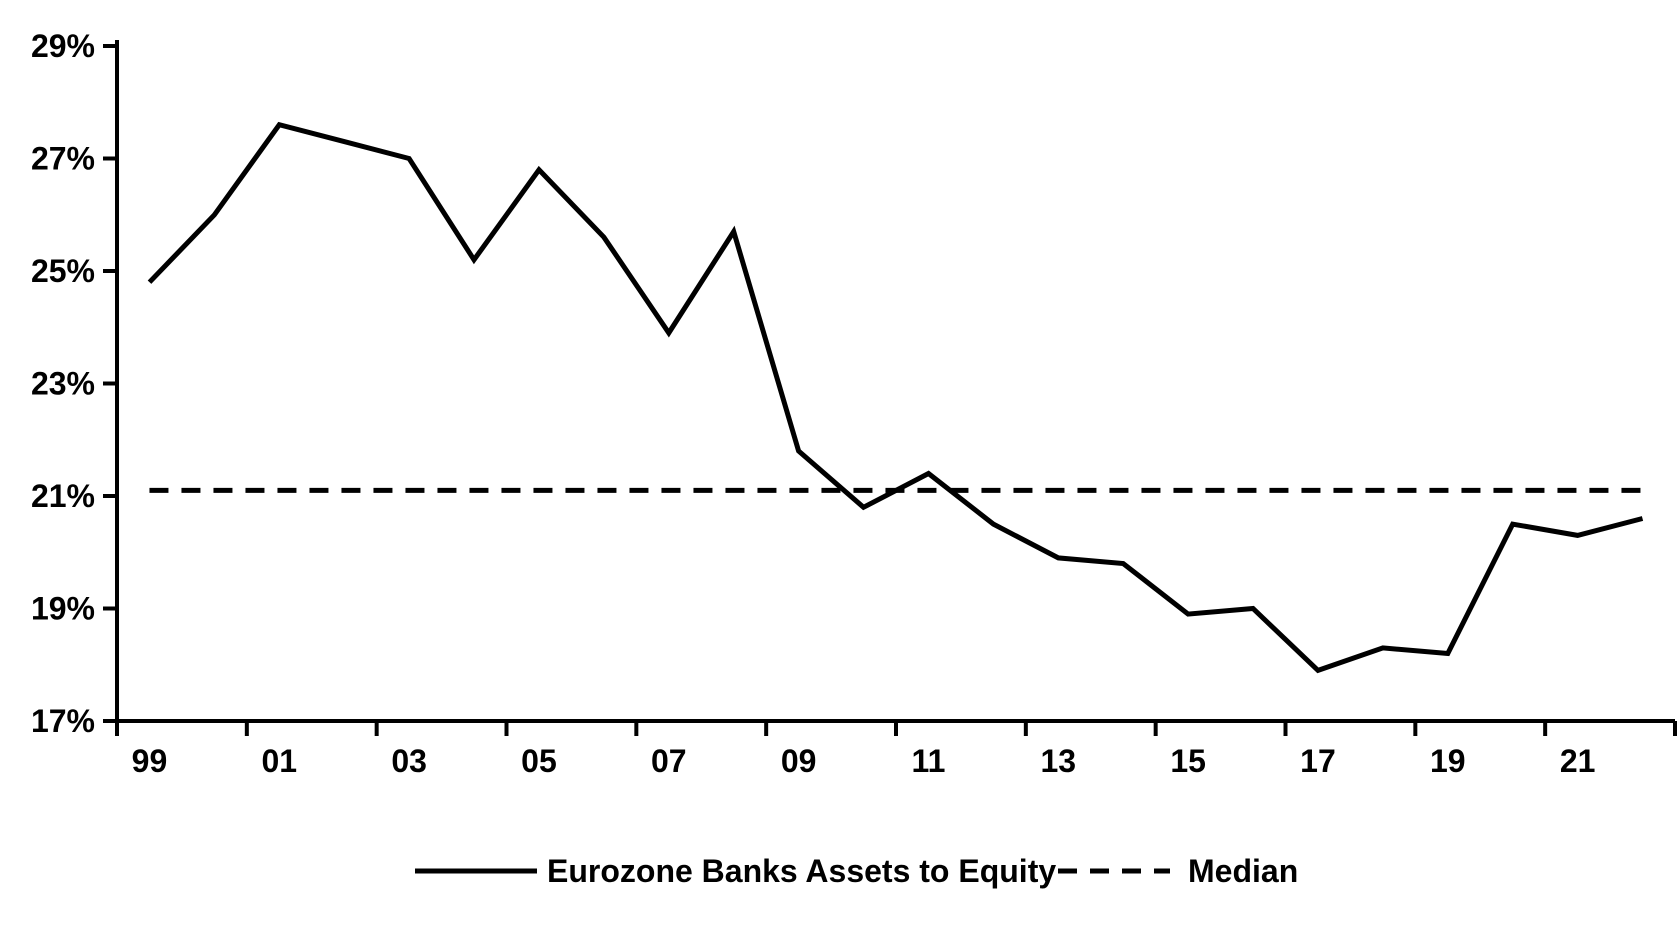 The width and height of the screenshot is (1679, 935). Describe the element at coordinates (279, 761) in the screenshot. I see `x-axis-tick-label: 01` at that location.